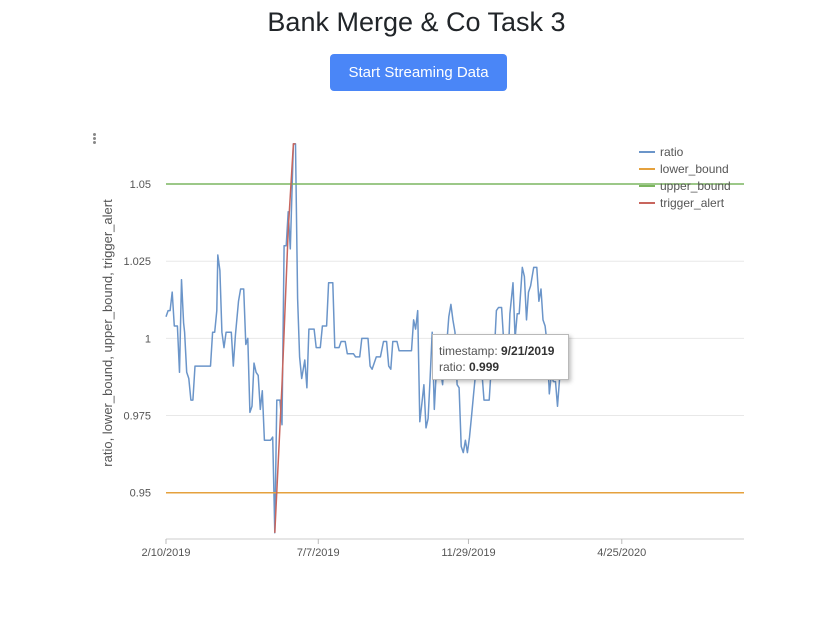 This screenshot has width=833, height=636. Describe the element at coordinates (94, 139) in the screenshot. I see `chart-menu-icon` at that location.